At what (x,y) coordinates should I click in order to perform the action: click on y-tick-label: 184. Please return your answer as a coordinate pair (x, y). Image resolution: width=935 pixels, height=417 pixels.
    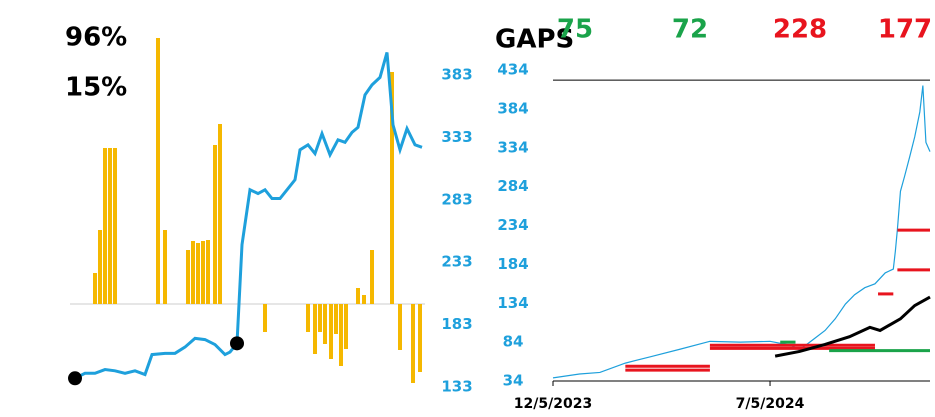
    Looking at the image, I should click on (512, 264).